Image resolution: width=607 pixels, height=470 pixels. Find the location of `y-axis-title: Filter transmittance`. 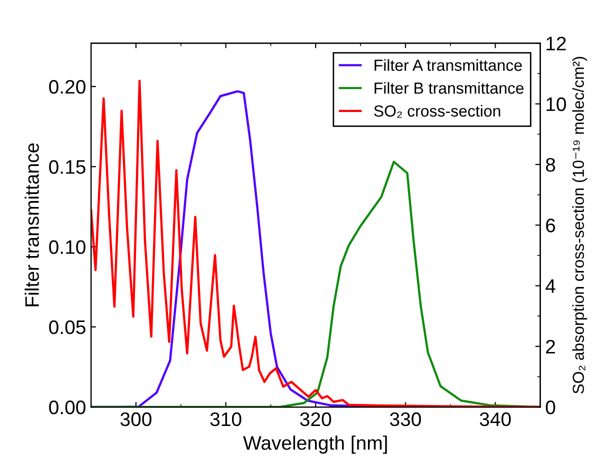

y-axis-title: Filter transmittance is located at coordinates (31, 224).